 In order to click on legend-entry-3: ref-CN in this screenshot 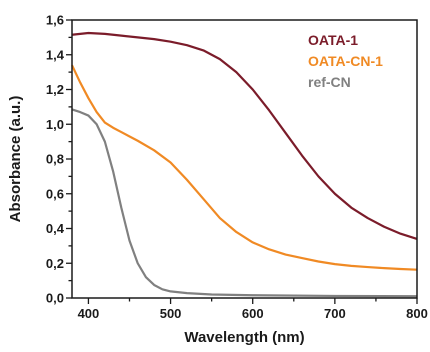, I will do `click(329, 82)`.